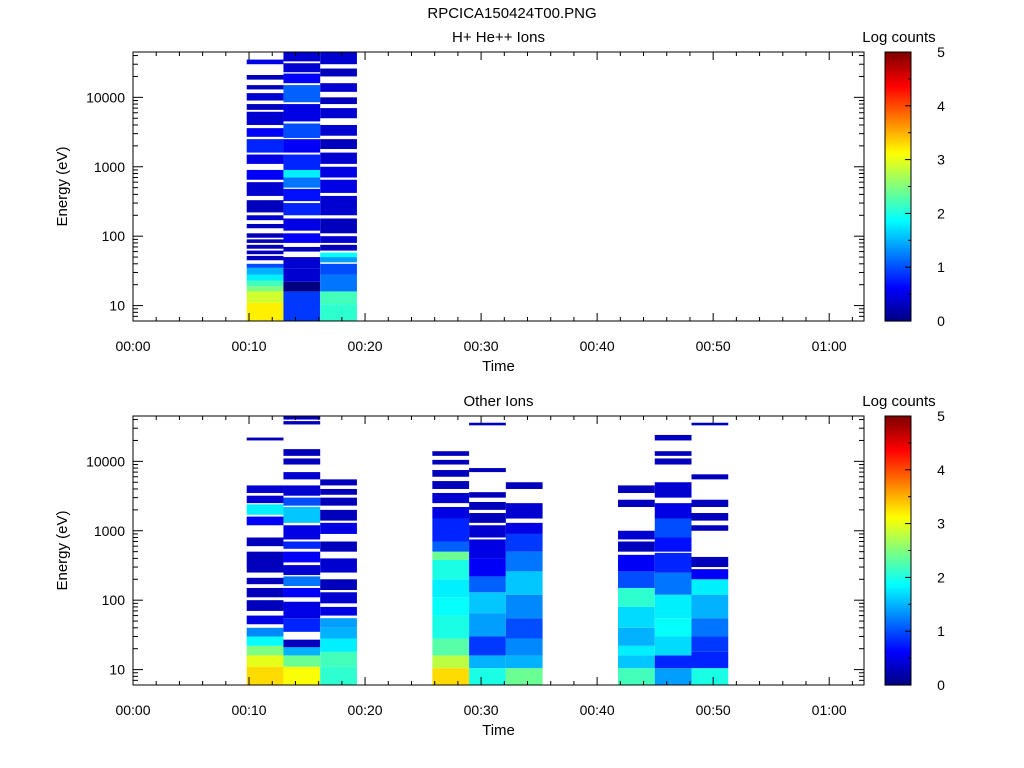  I want to click on p2-data-cell-c3-b14, so click(451, 462).